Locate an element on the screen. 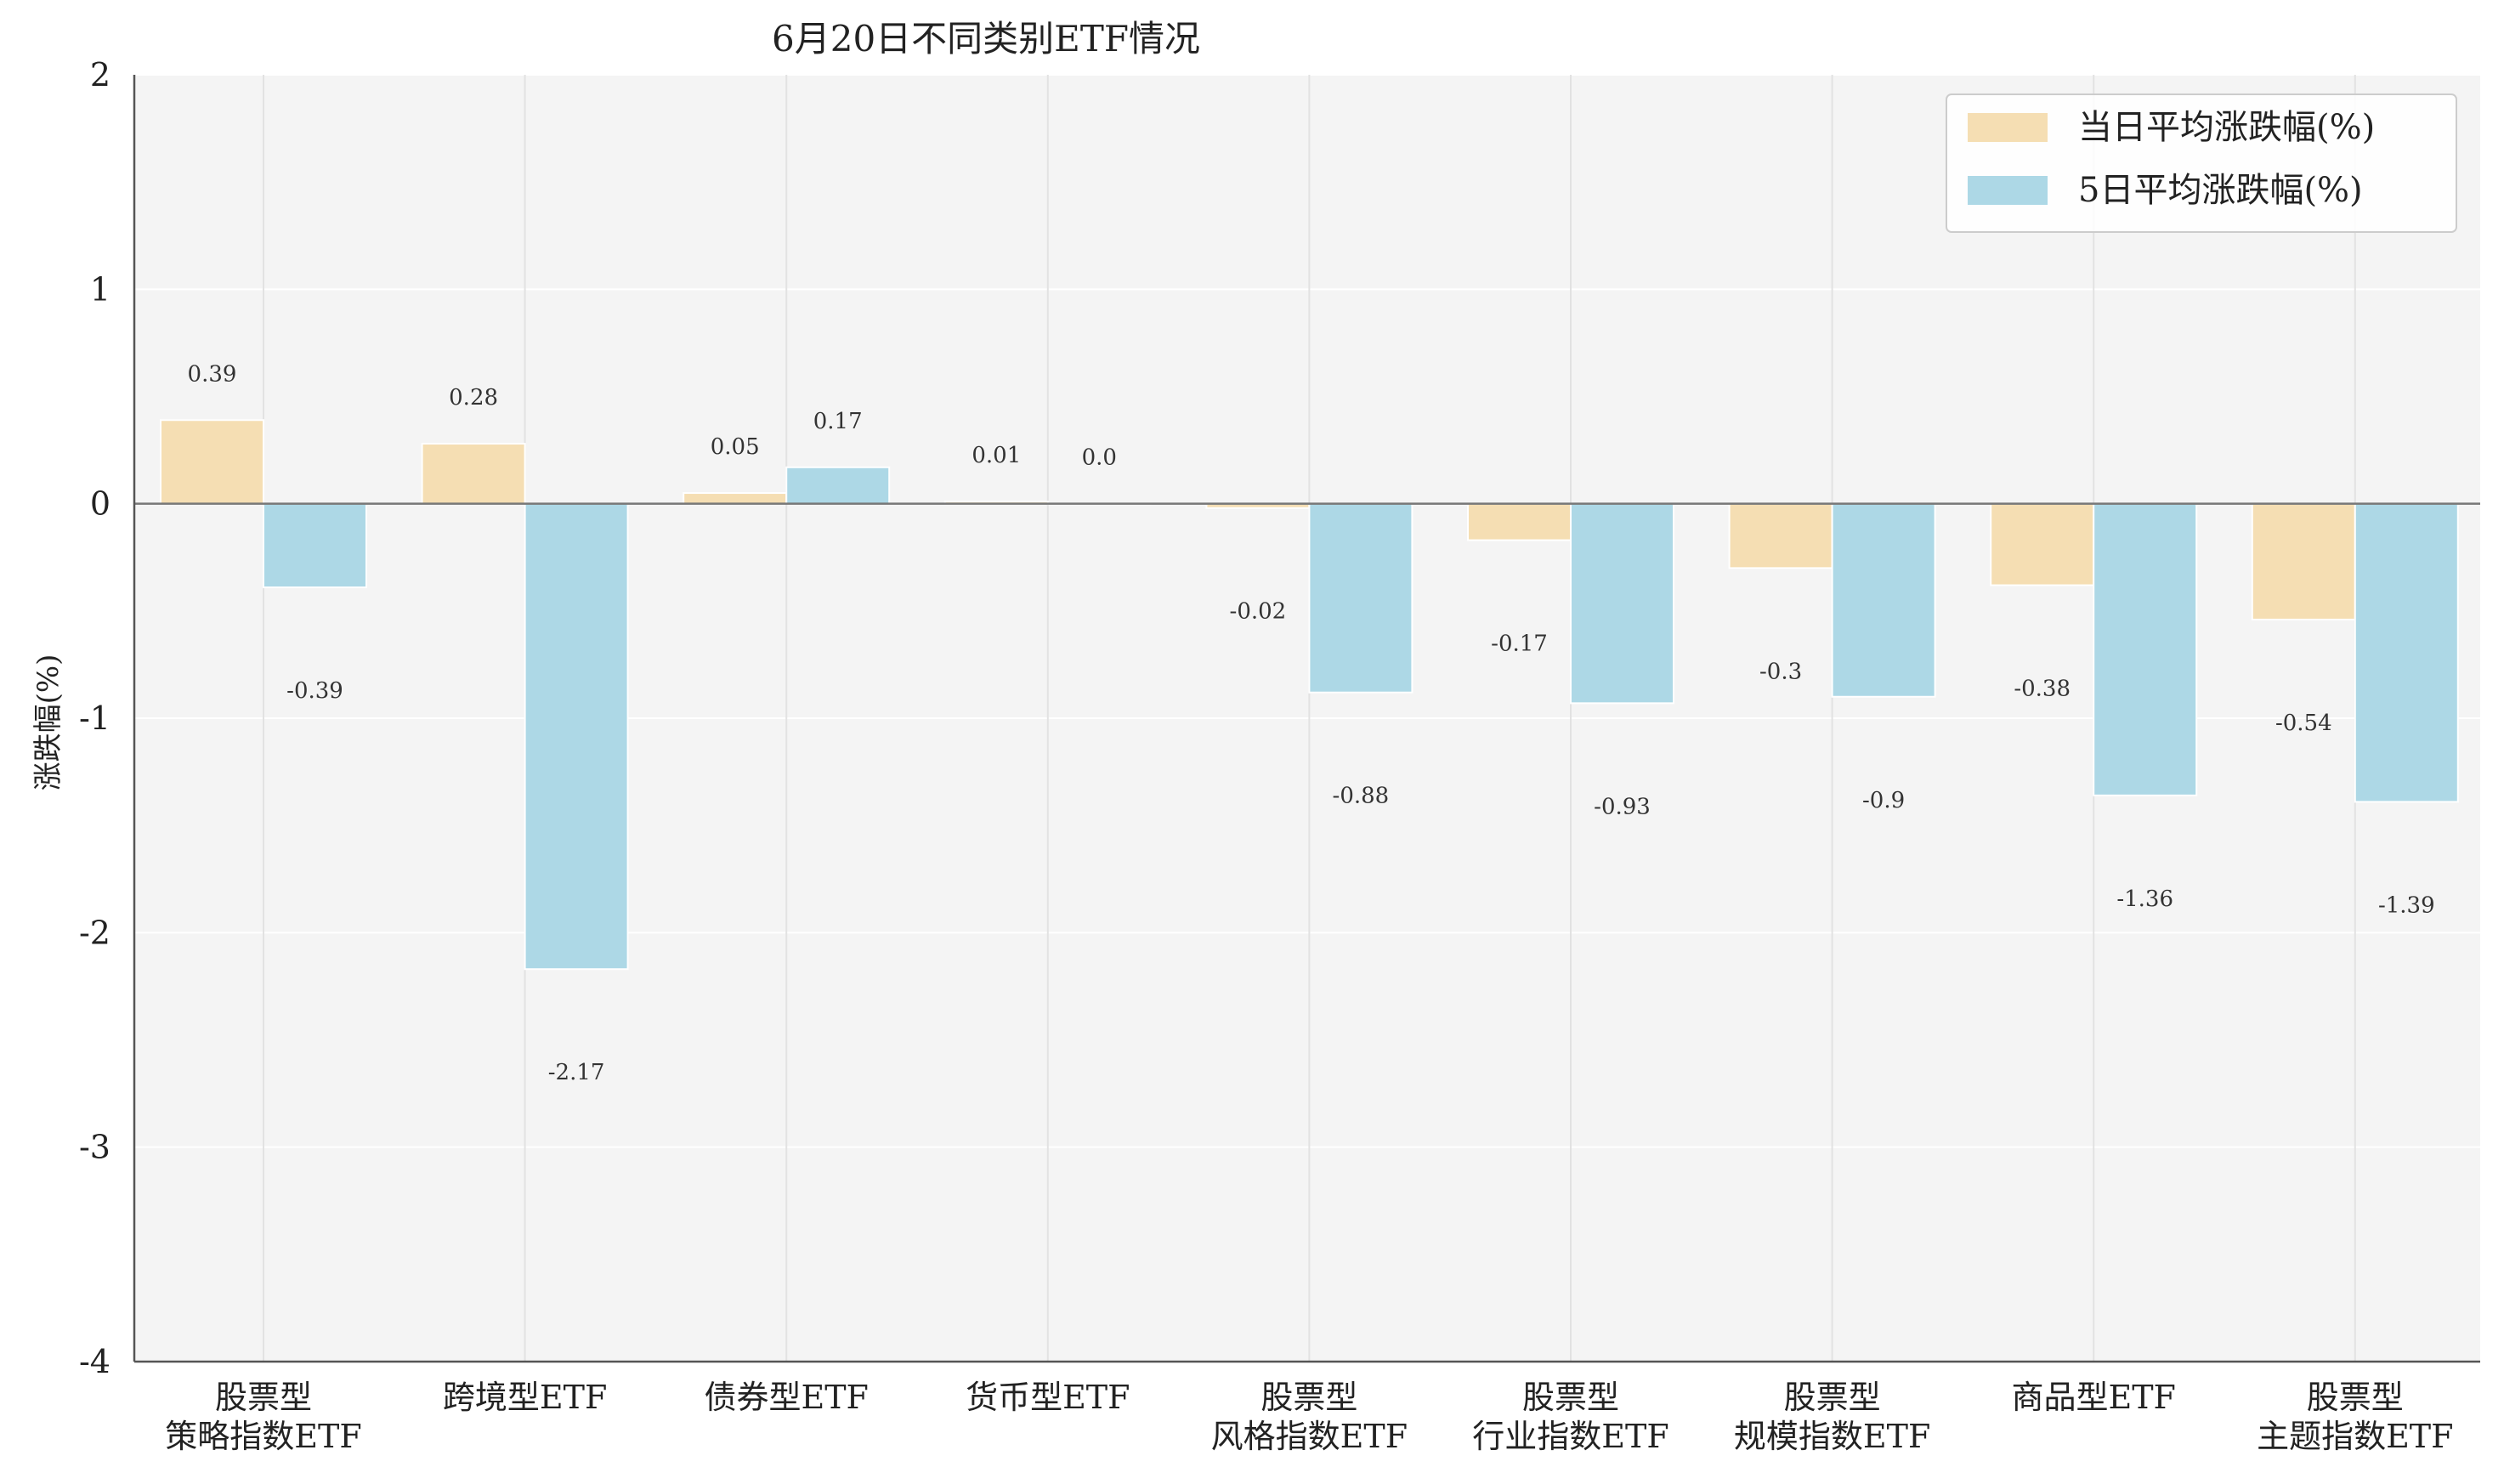 The width and height of the screenshot is (2504, 1484). y-tick-label: -1 is located at coordinates (94, 718).